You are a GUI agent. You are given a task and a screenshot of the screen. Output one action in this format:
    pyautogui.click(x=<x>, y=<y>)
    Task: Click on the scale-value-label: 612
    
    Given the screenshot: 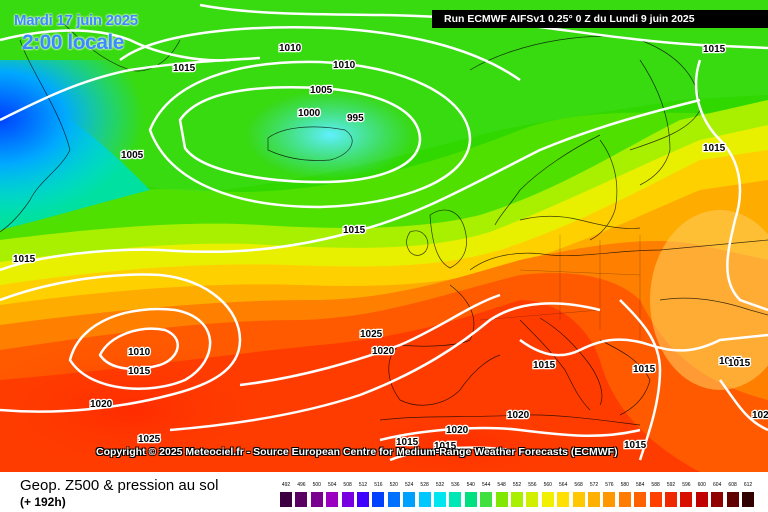 What is the action you would take?
    pyautogui.click(x=748, y=485)
    